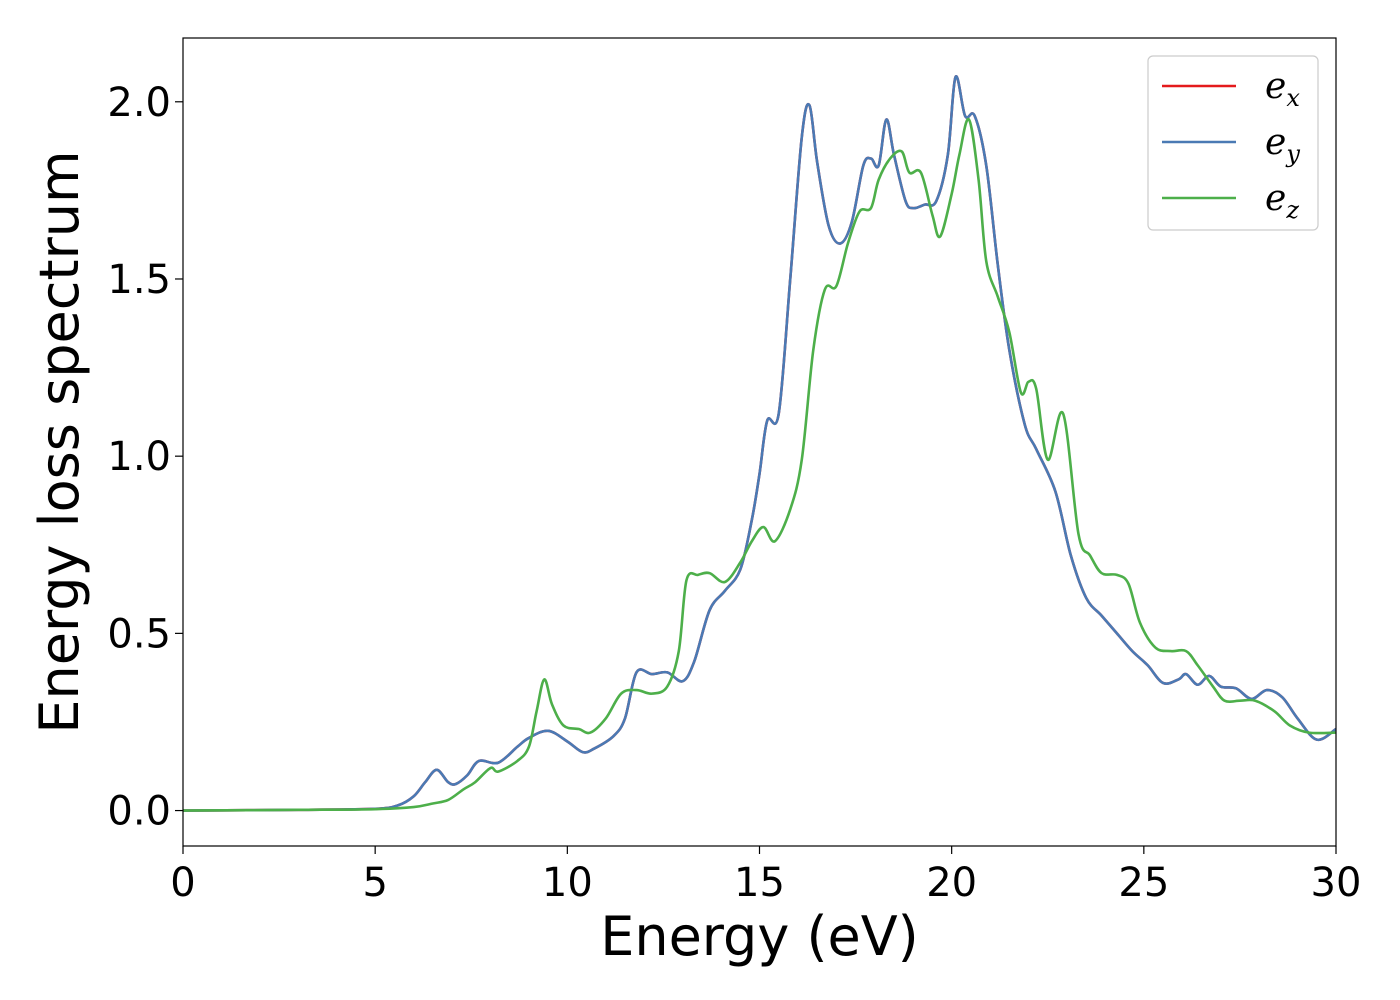 The width and height of the screenshot is (1400, 1000). Describe the element at coordinates (59, 441) in the screenshot. I see `y-axis-title: Energy loss spectrum` at that location.